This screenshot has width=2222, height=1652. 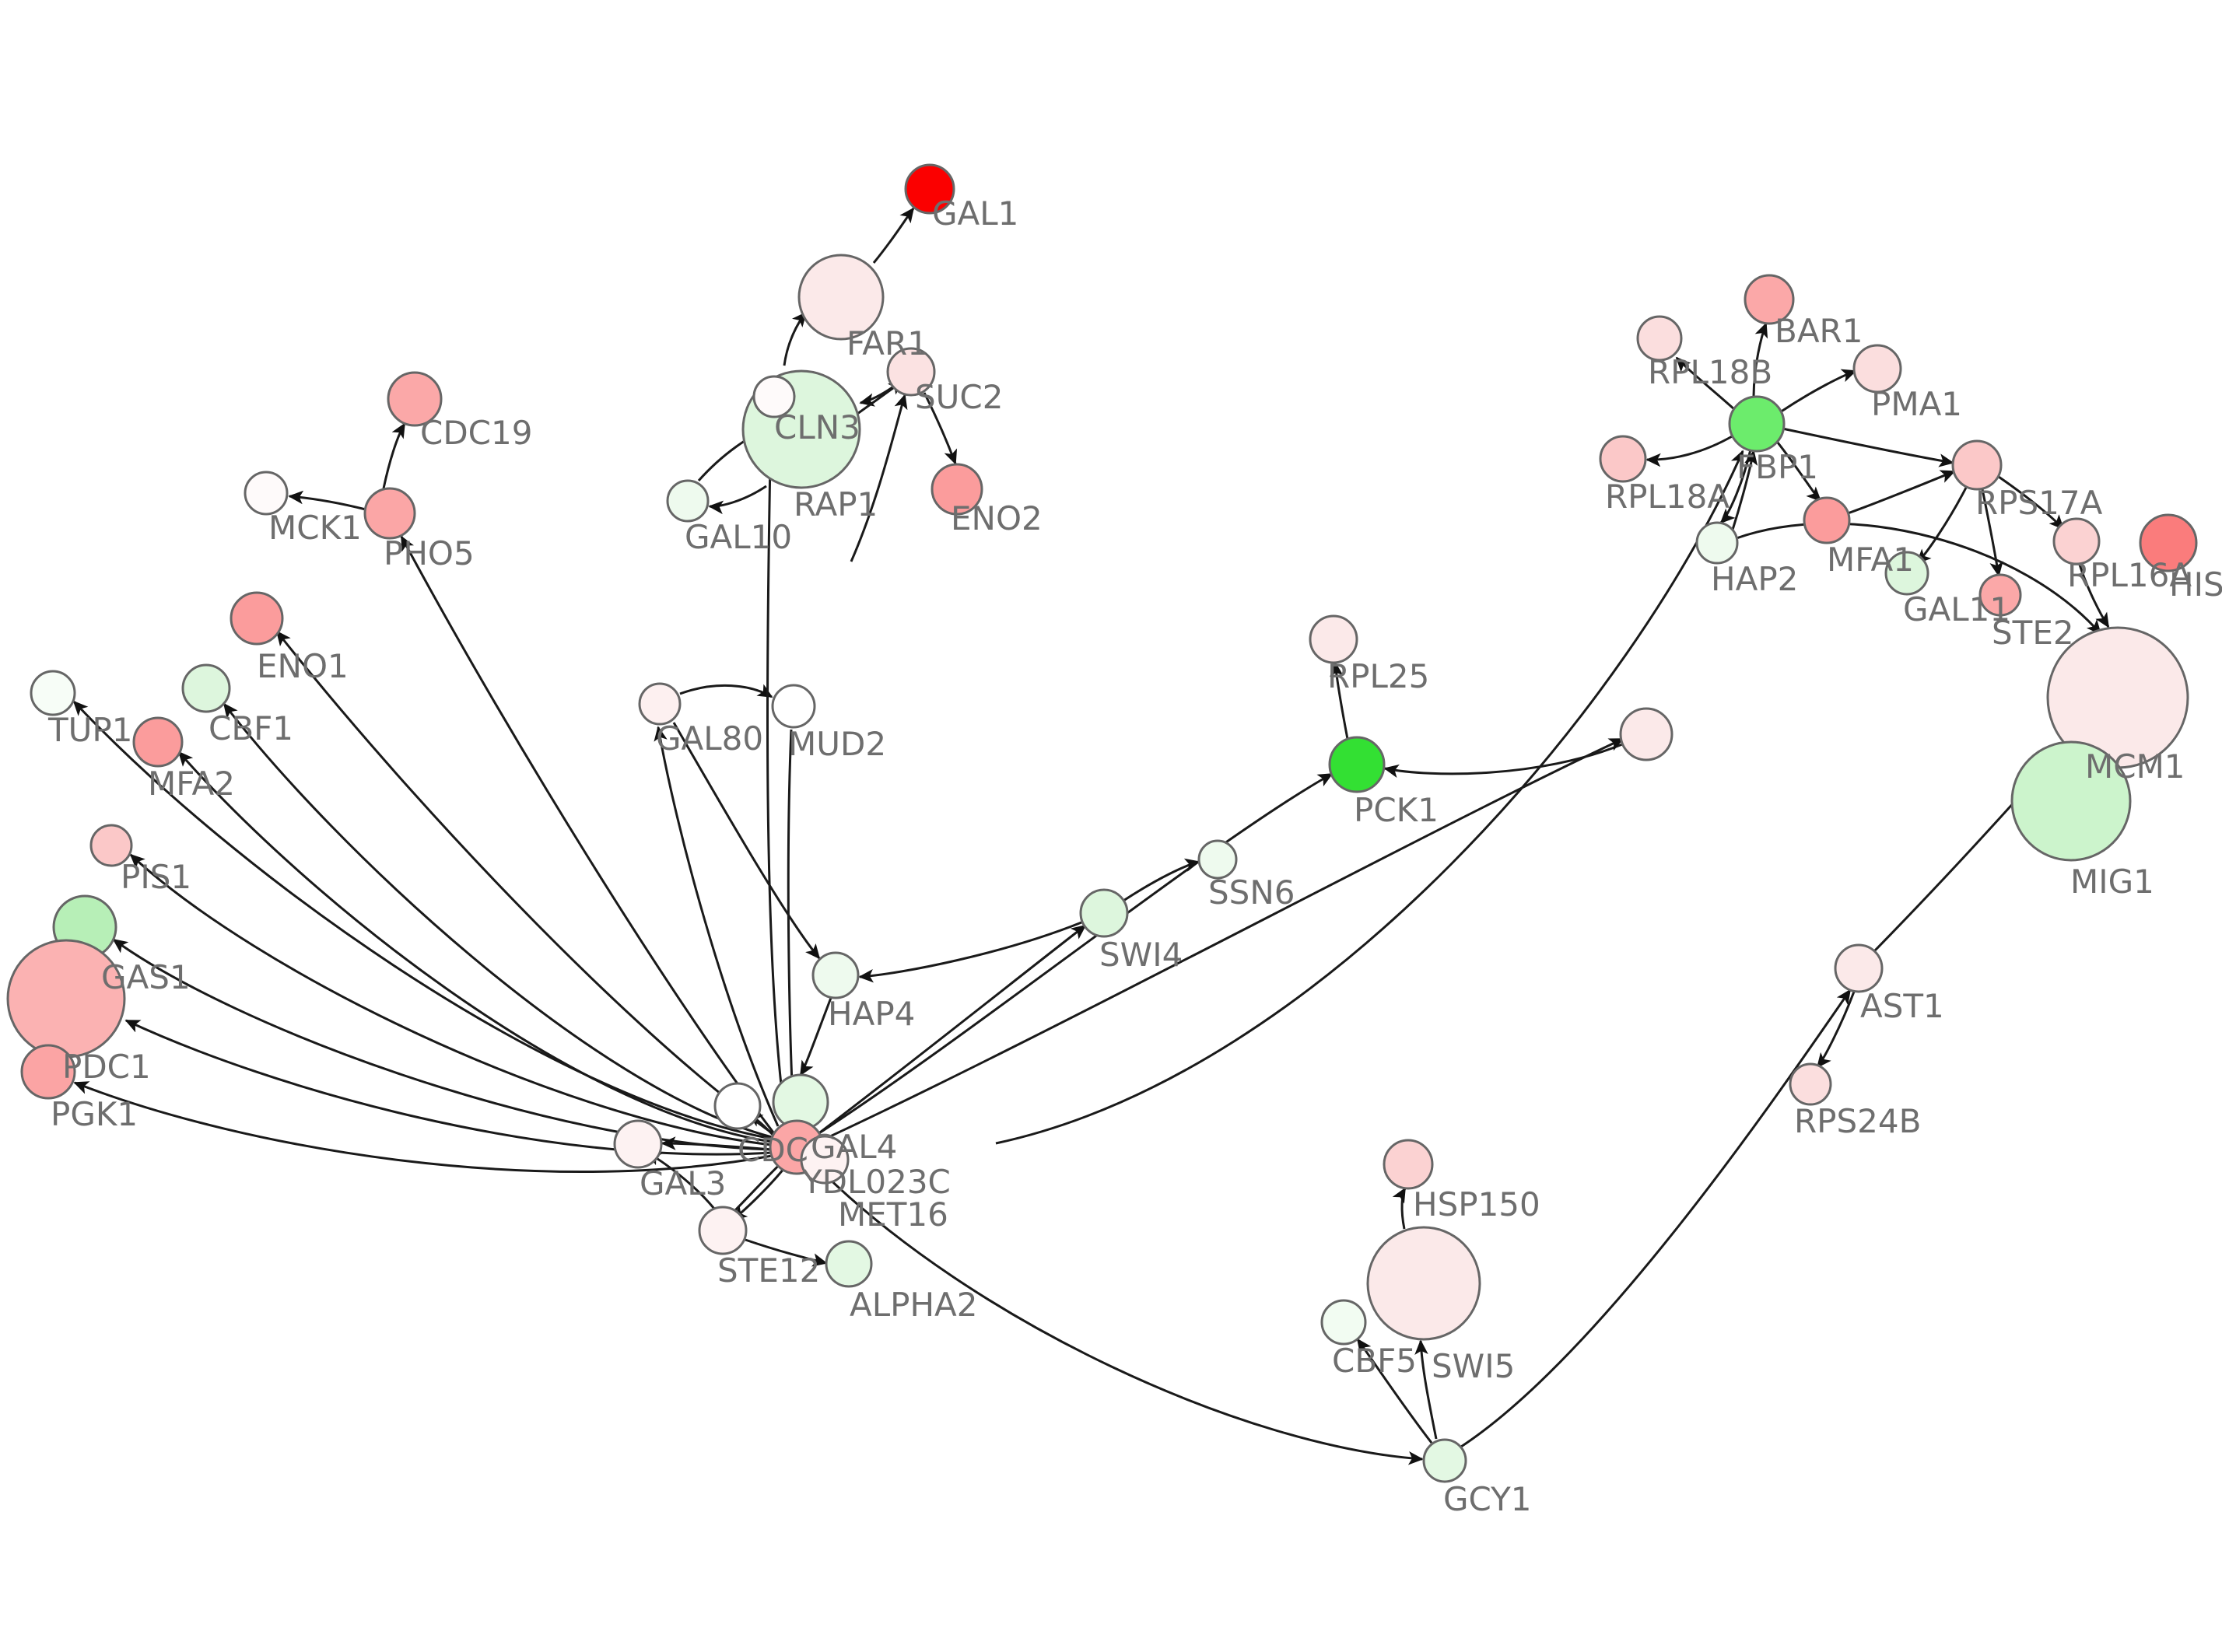 I want to click on node-ste12, so click(x=723, y=1230).